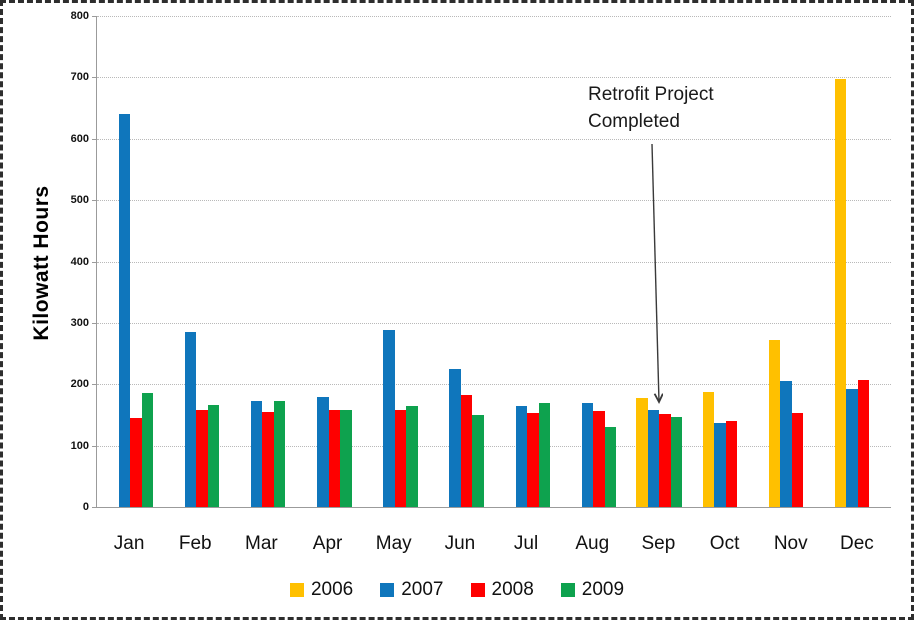 The width and height of the screenshot is (914, 623). What do you see at coordinates (460, 543) in the screenshot?
I see `x-tick-label-jun: Jun` at bounding box center [460, 543].